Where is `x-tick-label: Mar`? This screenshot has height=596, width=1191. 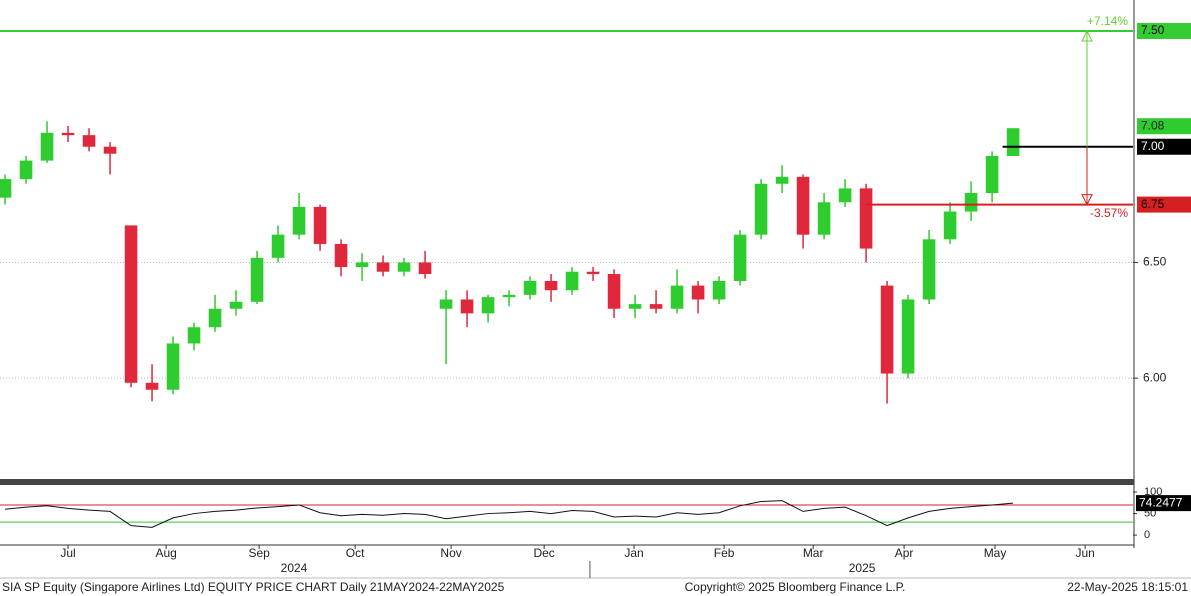 x-tick-label: Mar is located at coordinates (813, 553).